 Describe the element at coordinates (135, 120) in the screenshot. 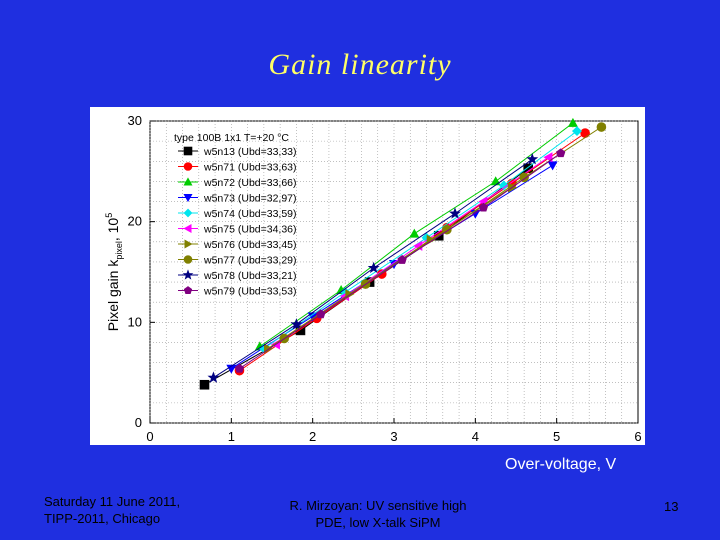

I see `y-tick-label: 30` at that location.